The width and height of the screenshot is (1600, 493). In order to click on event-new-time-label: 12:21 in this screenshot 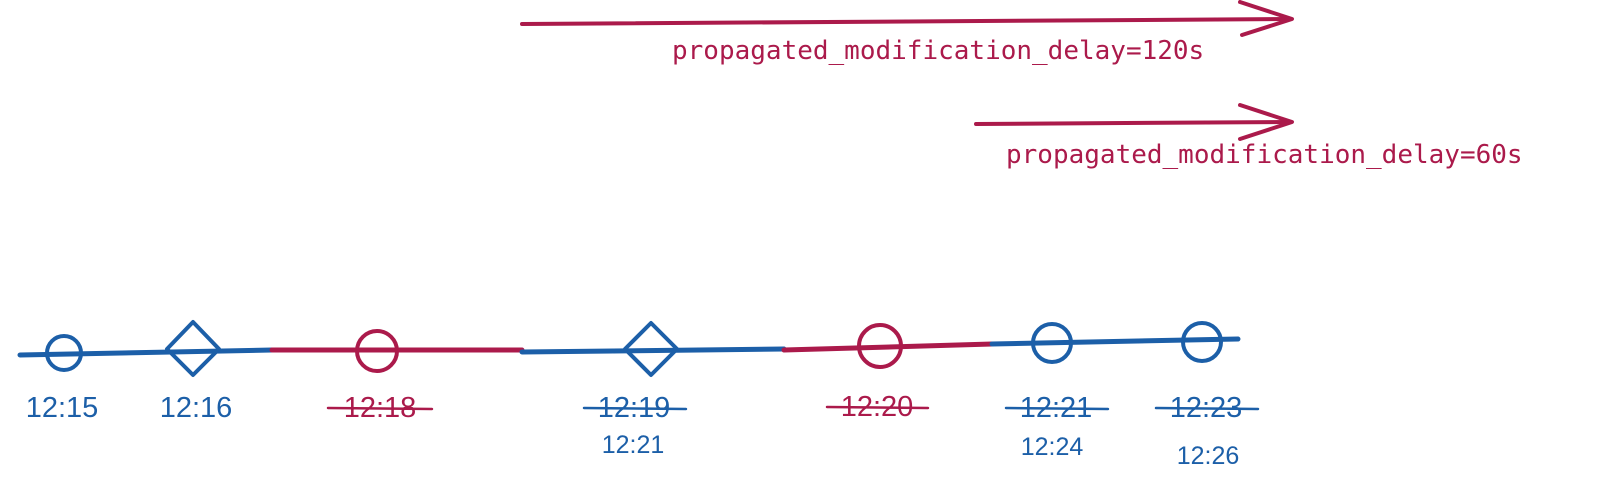, I will do `click(633, 445)`.